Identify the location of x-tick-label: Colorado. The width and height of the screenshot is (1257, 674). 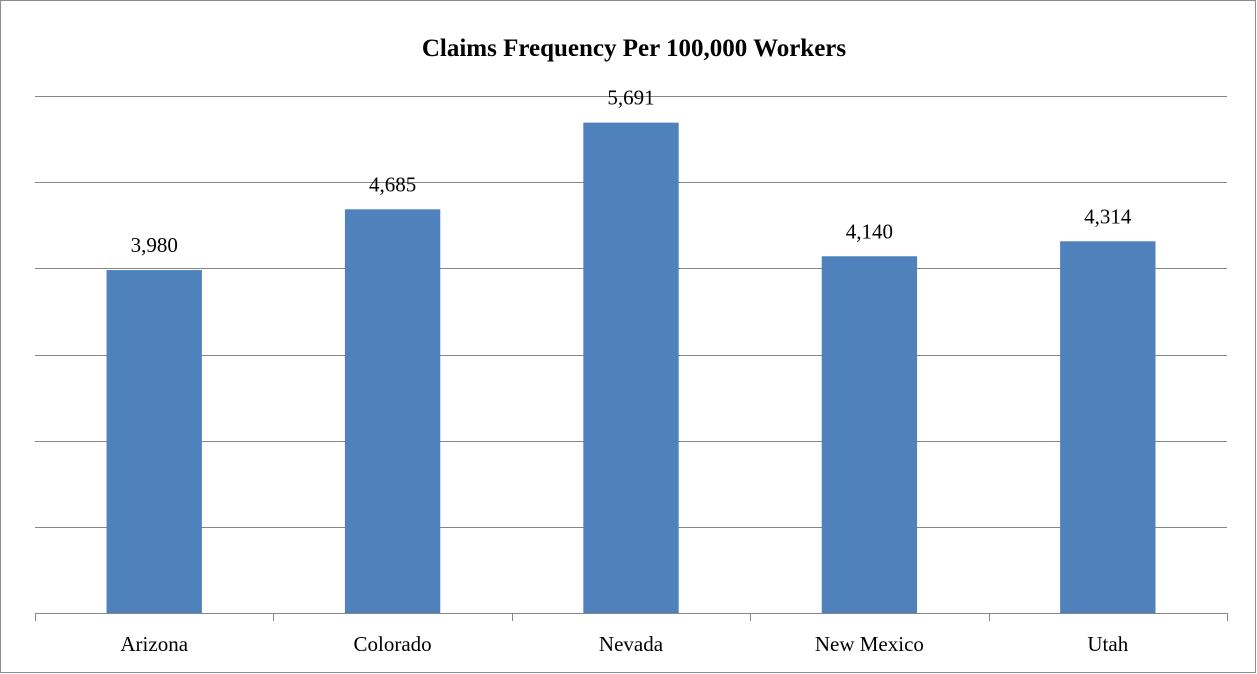
(393, 644).